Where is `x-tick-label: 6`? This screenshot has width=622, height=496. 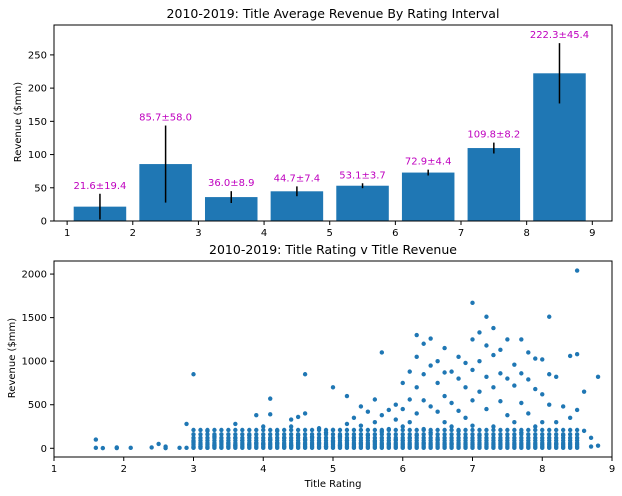 x-tick-label: 6 is located at coordinates (403, 469).